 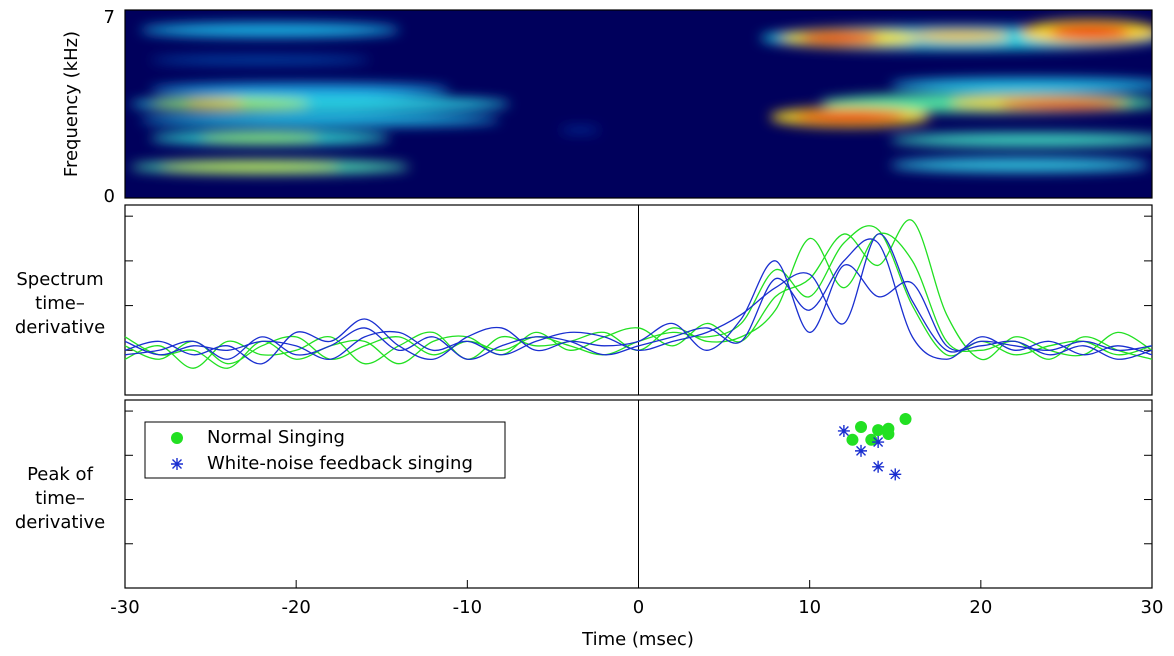 What do you see at coordinates (1152, 607) in the screenshot?
I see `x-tick-label: 30` at bounding box center [1152, 607].